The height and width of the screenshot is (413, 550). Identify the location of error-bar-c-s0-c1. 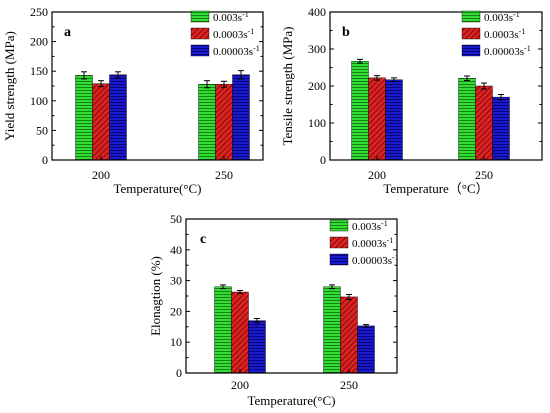
(332, 287).